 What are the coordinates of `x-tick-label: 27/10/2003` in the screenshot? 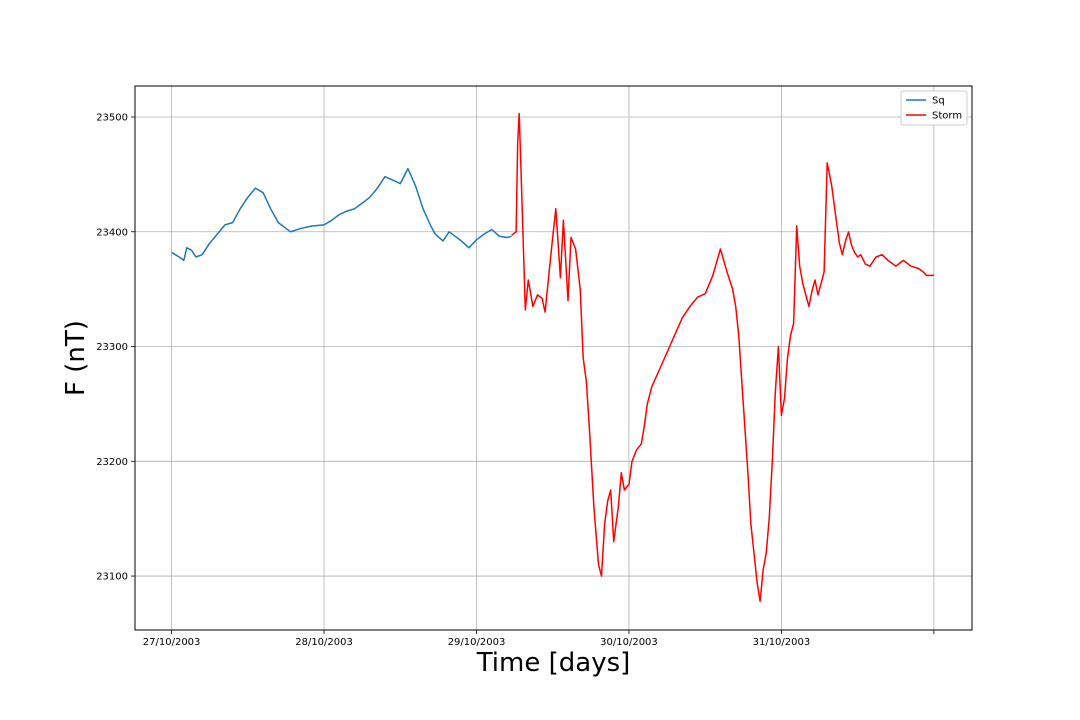 It's located at (172, 642).